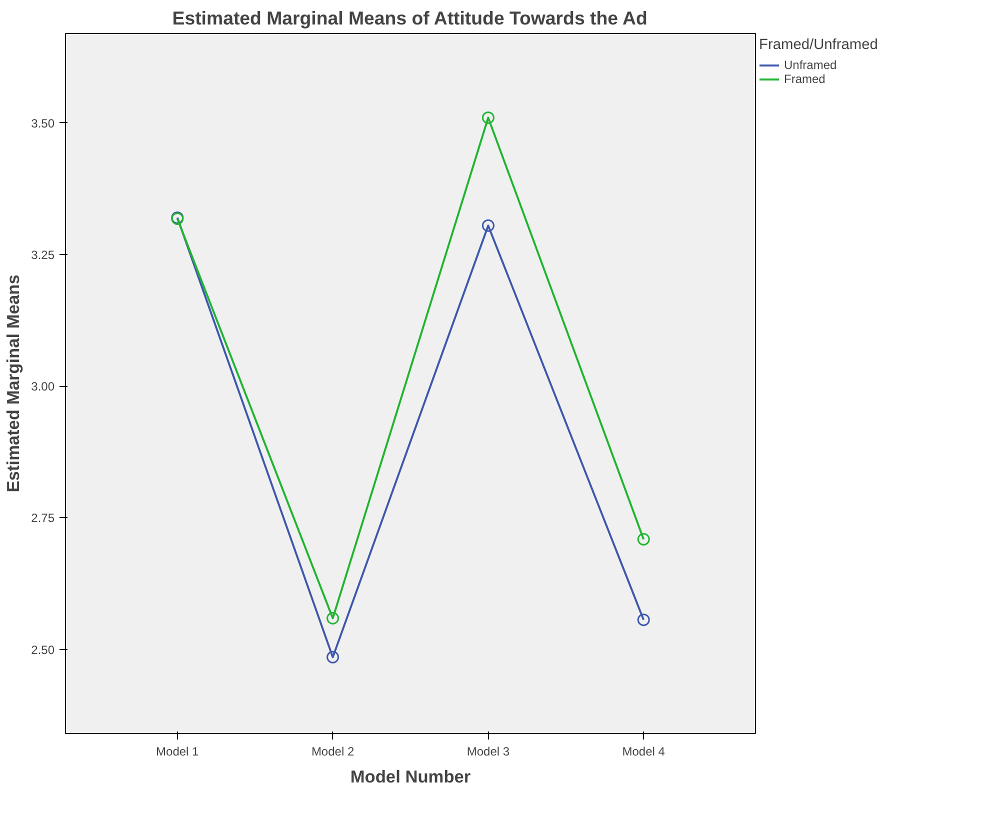 The image size is (987, 824). Describe the element at coordinates (805, 79) in the screenshot. I see `legend-label: Framed` at that location.